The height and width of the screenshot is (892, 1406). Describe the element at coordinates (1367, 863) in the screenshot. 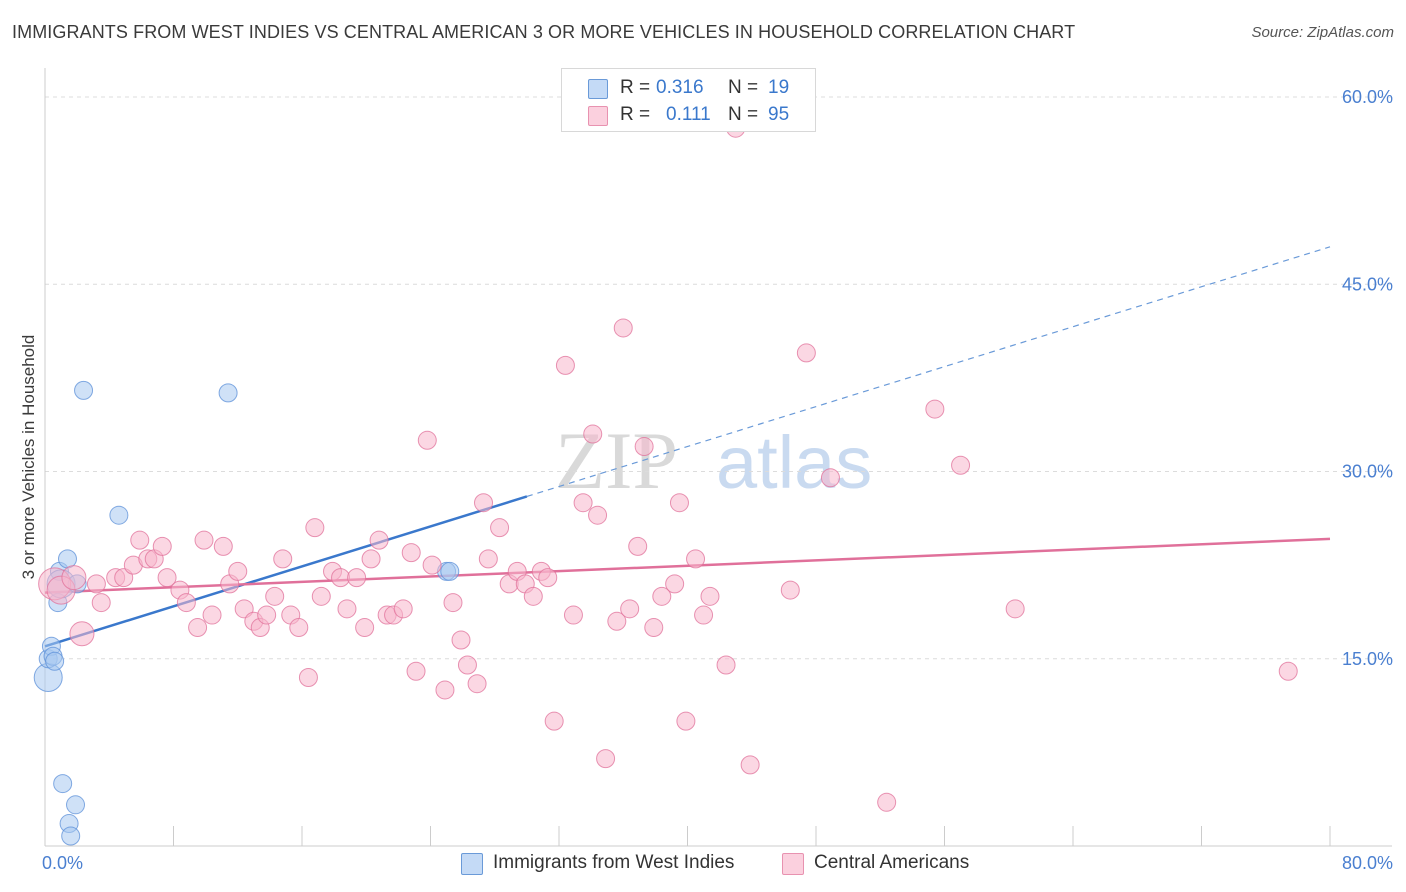

I see `x-tick-label: 80.0%` at that location.